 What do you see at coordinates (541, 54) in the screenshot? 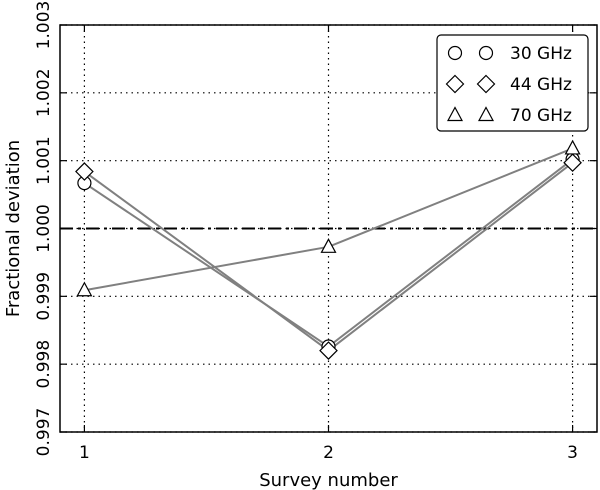
I see `legend-label: 30 GHz` at bounding box center [541, 54].